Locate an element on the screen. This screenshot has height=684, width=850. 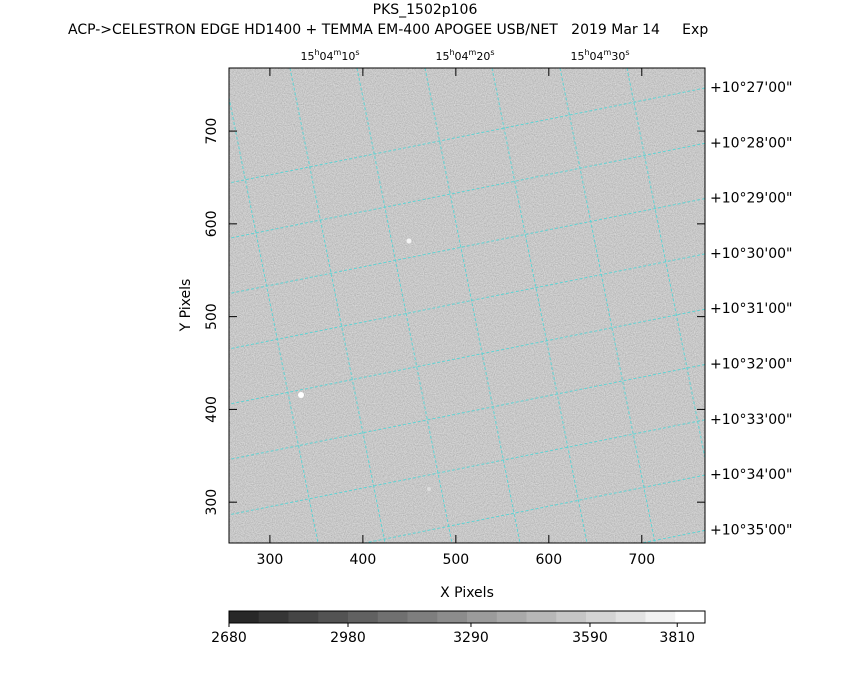
colorbar-tick-label: 3590 is located at coordinates (590, 638).